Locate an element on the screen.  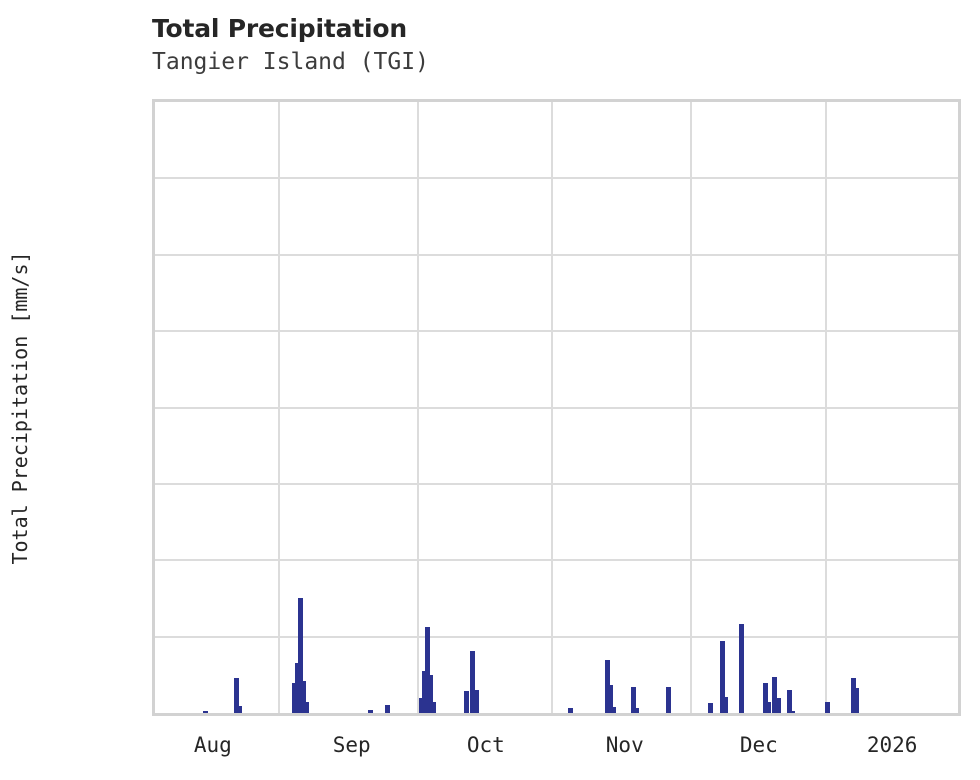
x-axis-tick-label: Sep is located at coordinates (351, 745).